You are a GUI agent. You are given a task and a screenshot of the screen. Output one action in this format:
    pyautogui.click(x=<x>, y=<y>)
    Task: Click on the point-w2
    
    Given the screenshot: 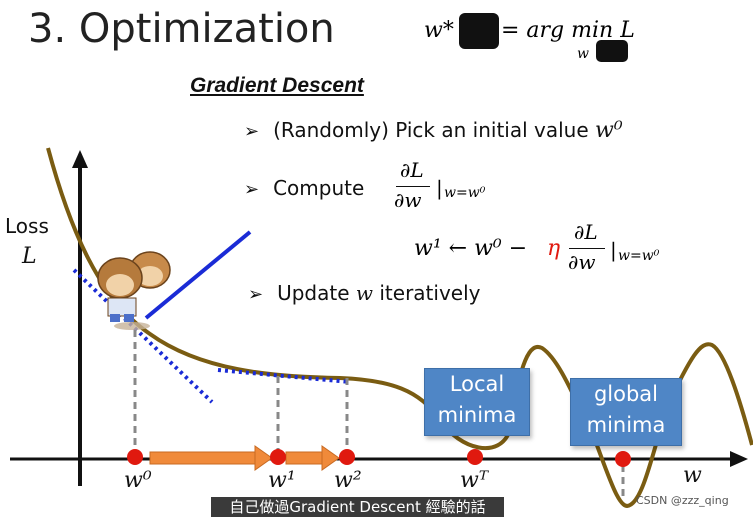 What is the action you would take?
    pyautogui.click(x=347, y=457)
    